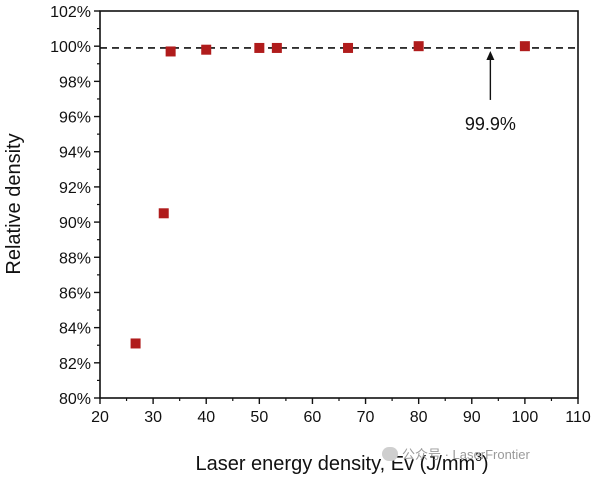  Describe the element at coordinates (75, 399) in the screenshot. I see `y-tick-label: 80%` at that location.